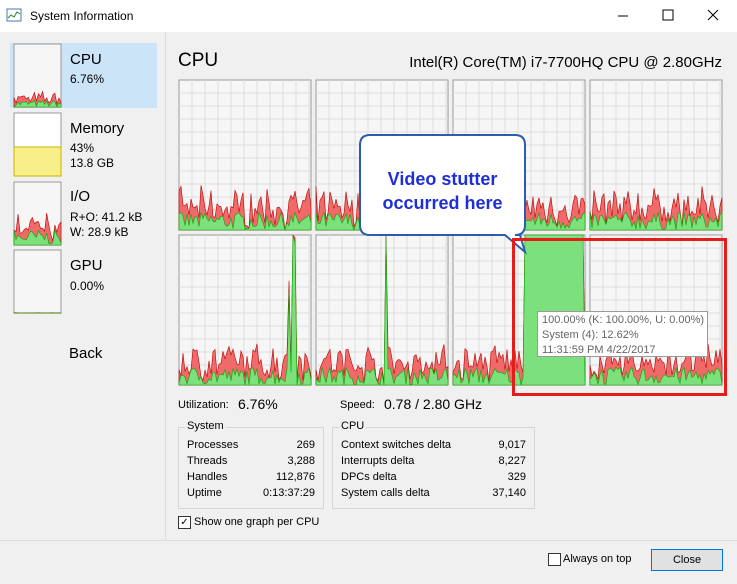  I want to click on divider, so click(165, 286).